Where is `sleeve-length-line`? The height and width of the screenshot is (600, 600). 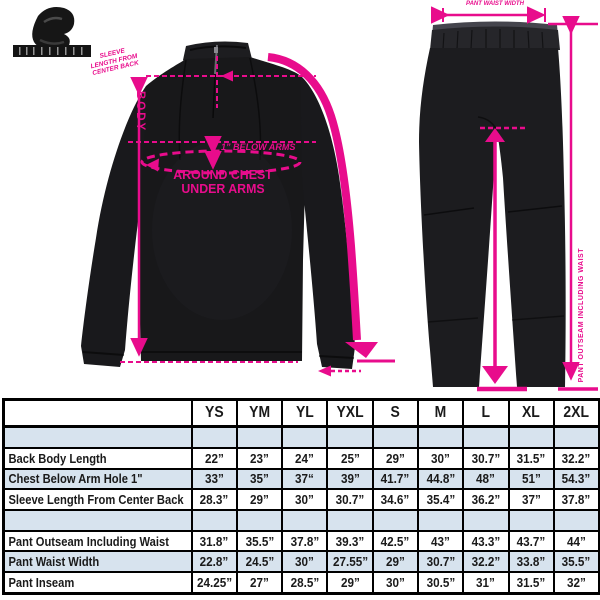
sleeve-length-line is located at coordinates (314, 197).